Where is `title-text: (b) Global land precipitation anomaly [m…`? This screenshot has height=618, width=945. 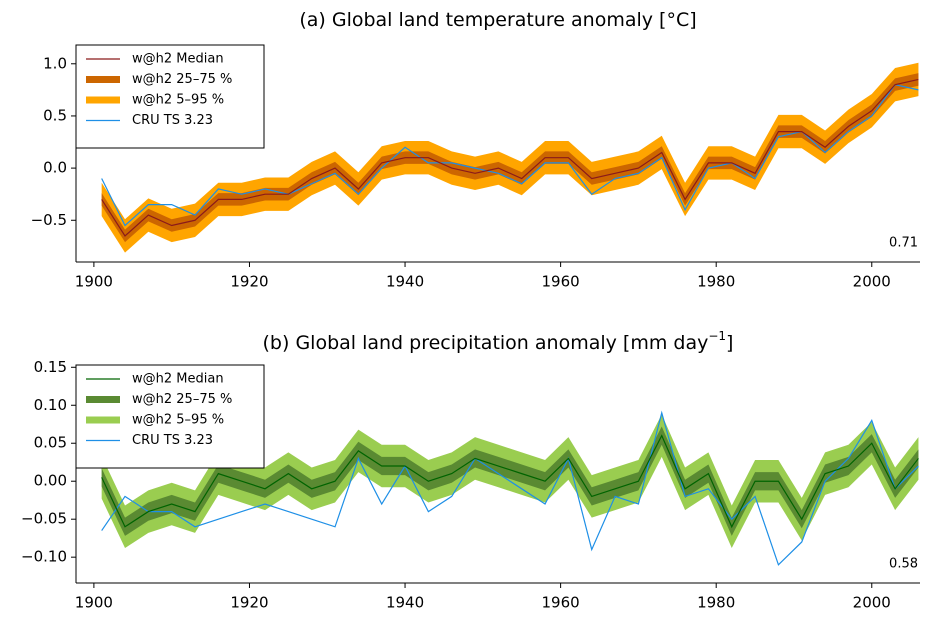 title-text: (b) Global land precipitation anomaly [m… is located at coordinates (486, 343).